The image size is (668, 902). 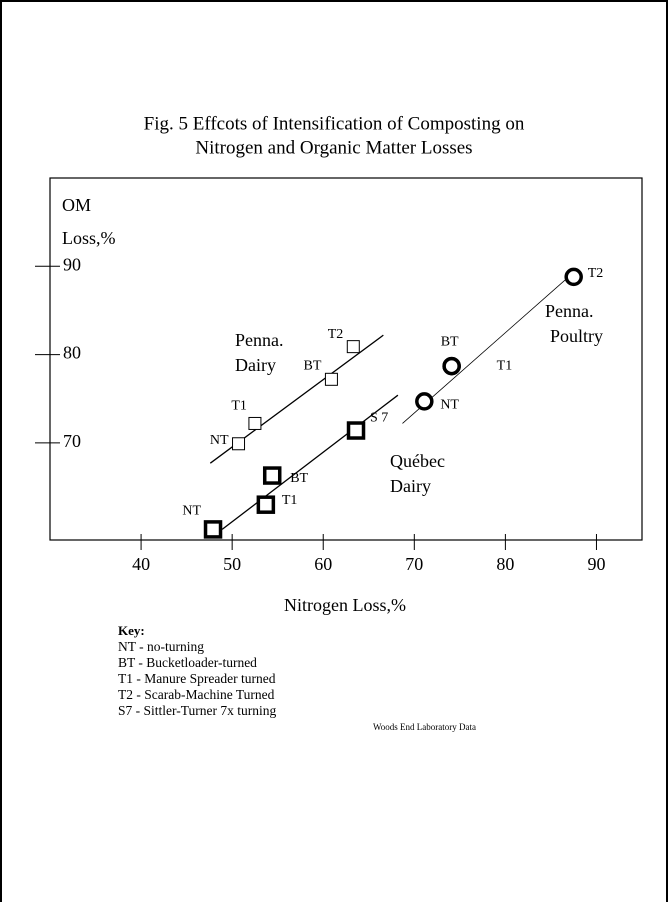 What do you see at coordinates (72, 441) in the screenshot?
I see `y-tick-label: 70` at bounding box center [72, 441].